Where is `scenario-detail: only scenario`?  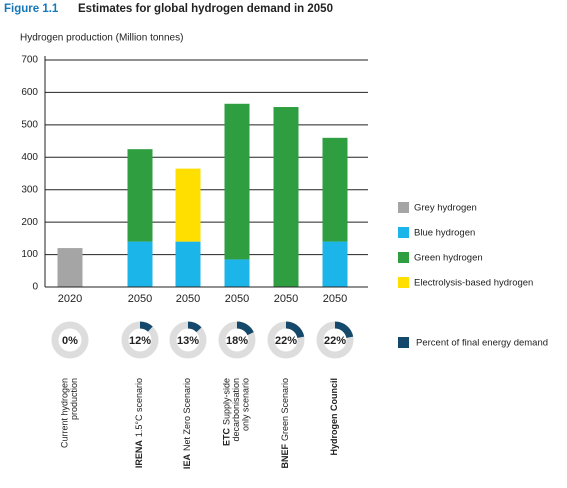
scenario-detail: only scenario is located at coordinates (246, 404).